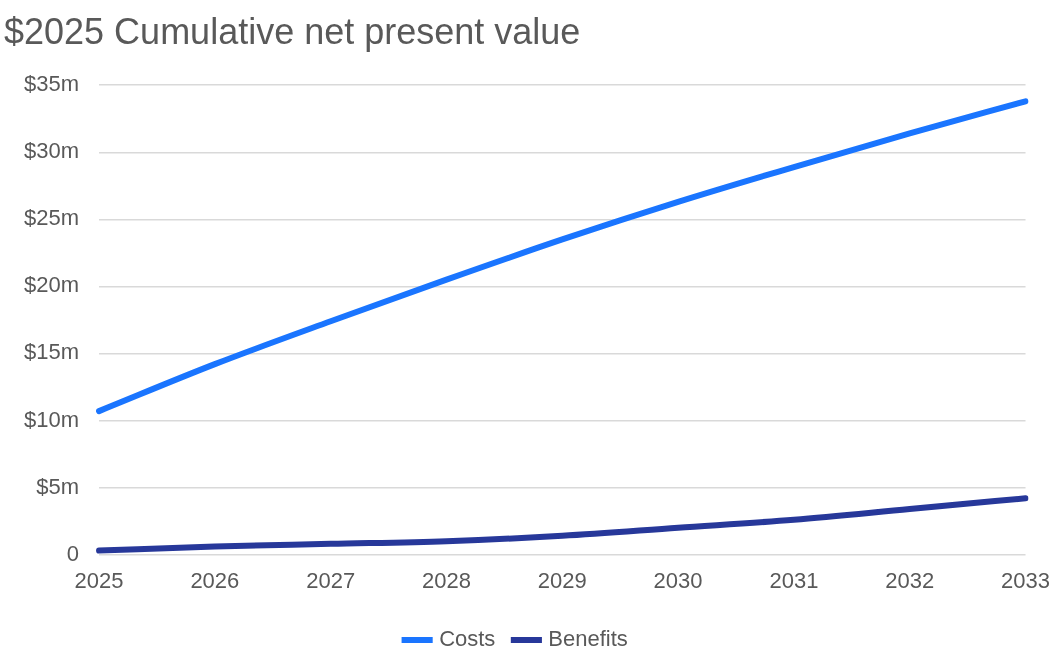  I want to click on x-tick-label: 2026, so click(215, 580).